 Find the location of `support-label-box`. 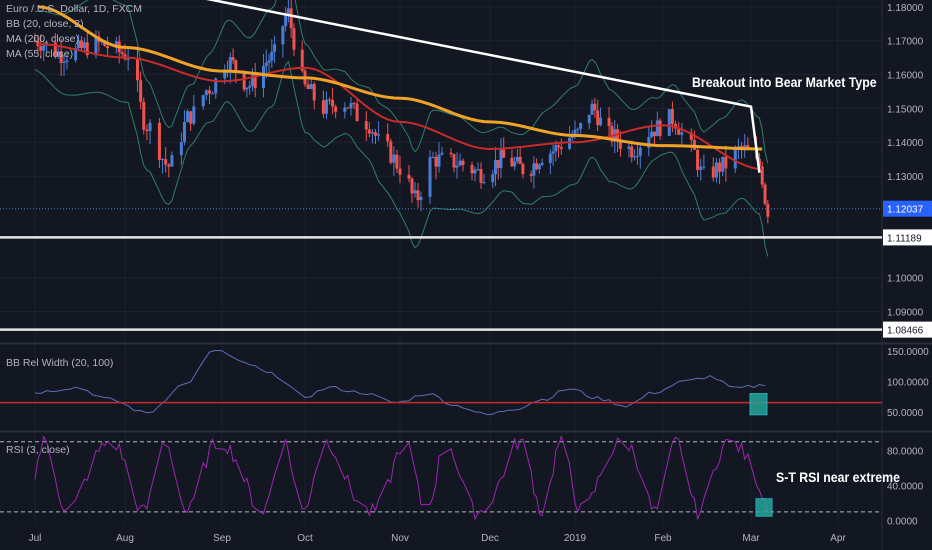

support-label-box is located at coordinates (907, 237).